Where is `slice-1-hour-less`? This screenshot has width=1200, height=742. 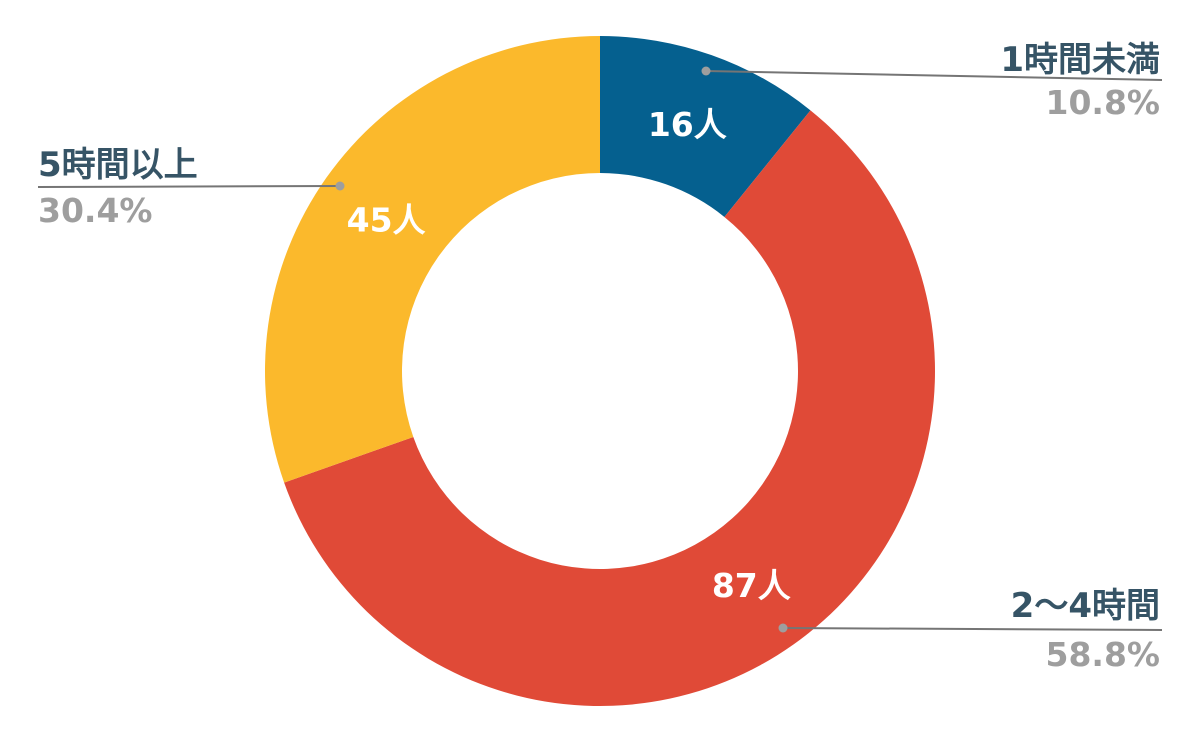
slice-1-hour-less is located at coordinates (705, 126).